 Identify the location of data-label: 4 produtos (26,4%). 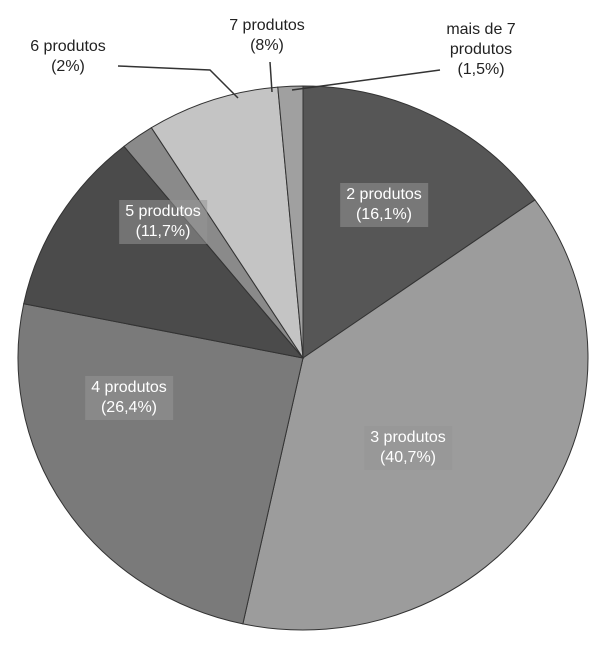
(129, 398).